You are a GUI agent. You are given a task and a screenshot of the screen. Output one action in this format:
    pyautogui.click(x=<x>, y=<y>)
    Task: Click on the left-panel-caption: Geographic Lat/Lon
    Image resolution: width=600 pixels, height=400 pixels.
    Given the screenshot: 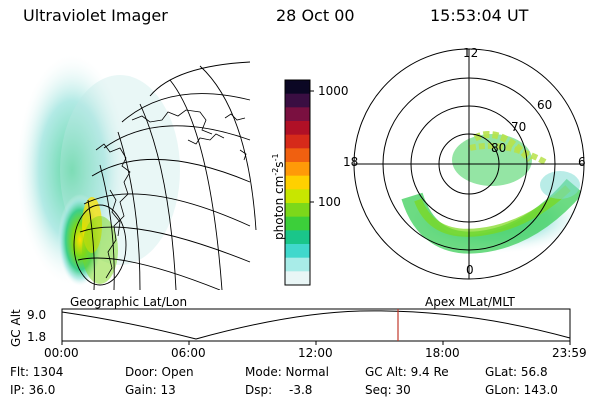 What is the action you would take?
    pyautogui.click(x=129, y=302)
    